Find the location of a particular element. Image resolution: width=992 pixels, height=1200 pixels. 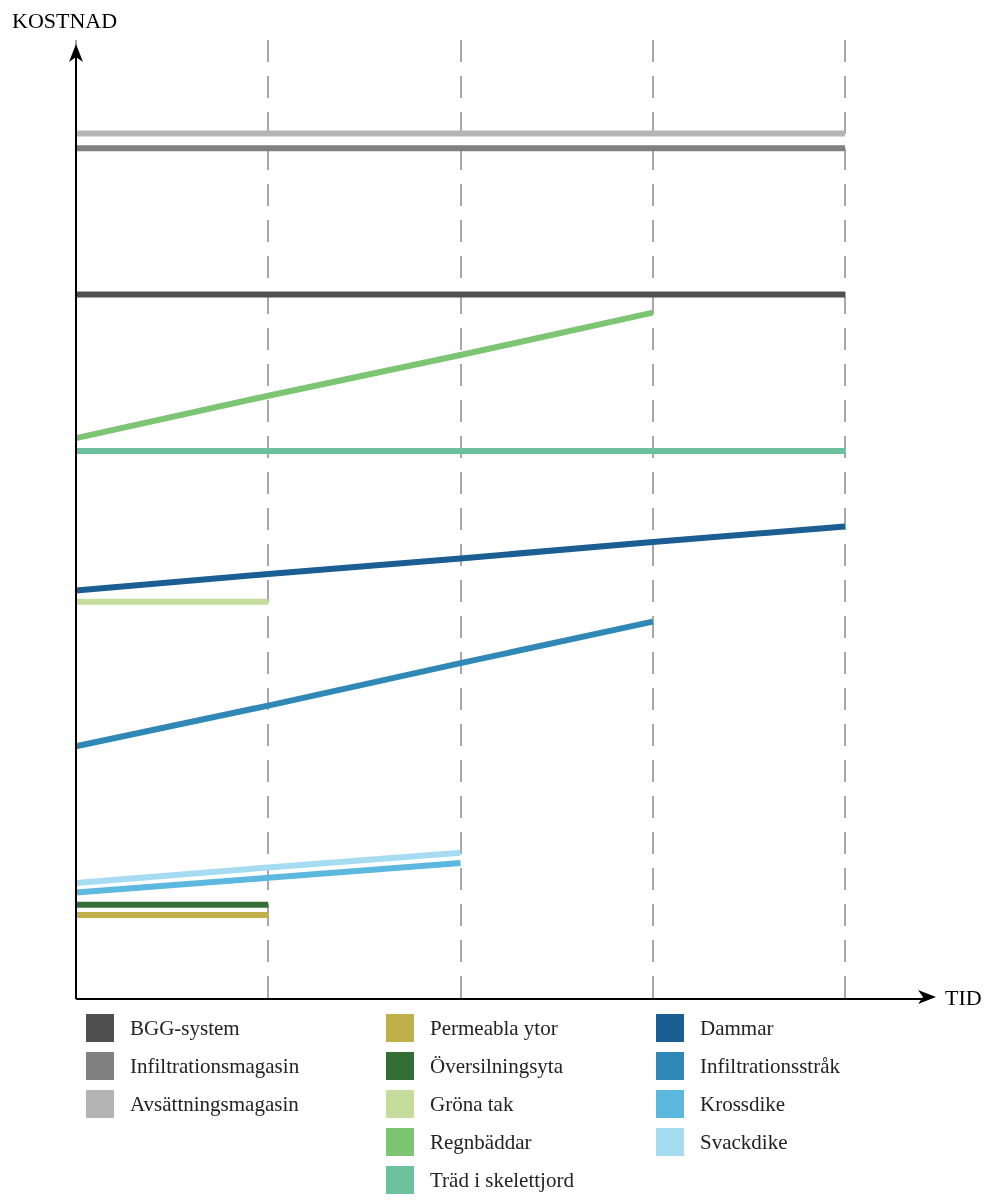

legend-label: Avsättningsmagasin is located at coordinates (214, 1104).